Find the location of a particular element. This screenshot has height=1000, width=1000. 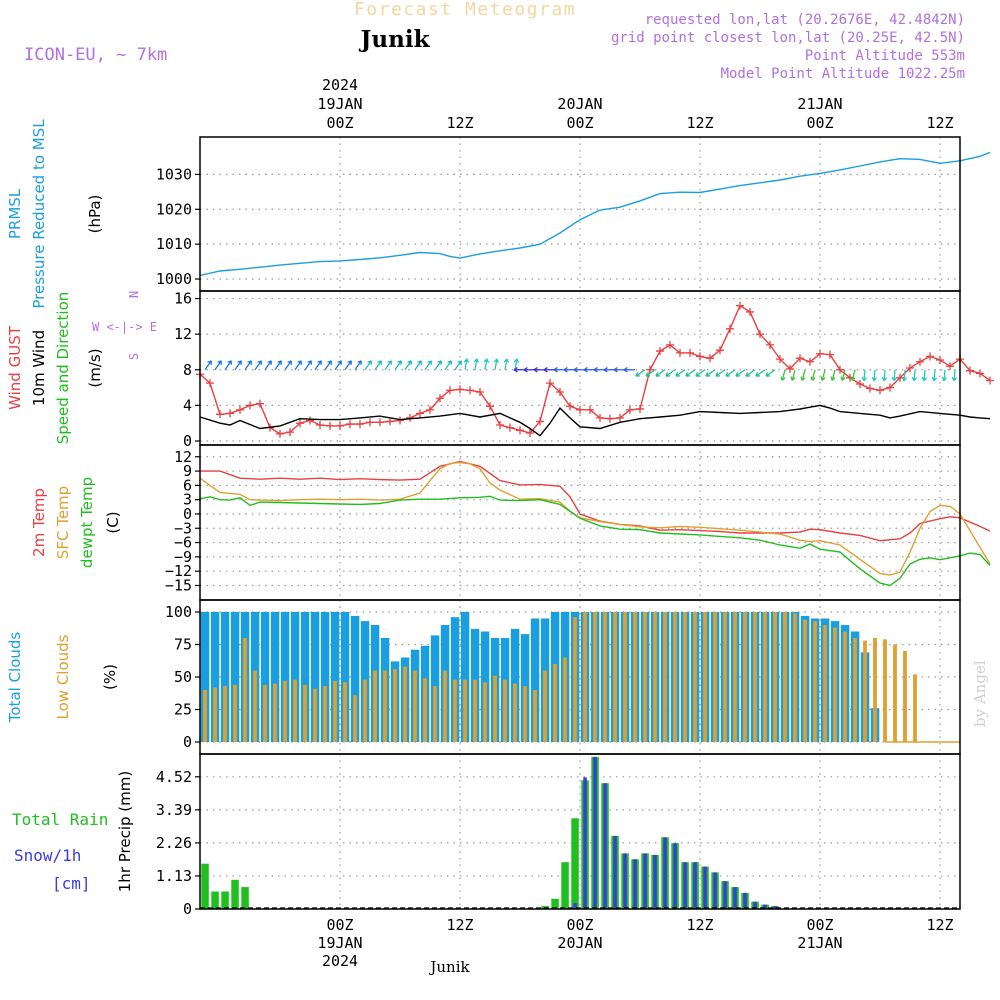

y-tick-label: 0 is located at coordinates (187, 441).